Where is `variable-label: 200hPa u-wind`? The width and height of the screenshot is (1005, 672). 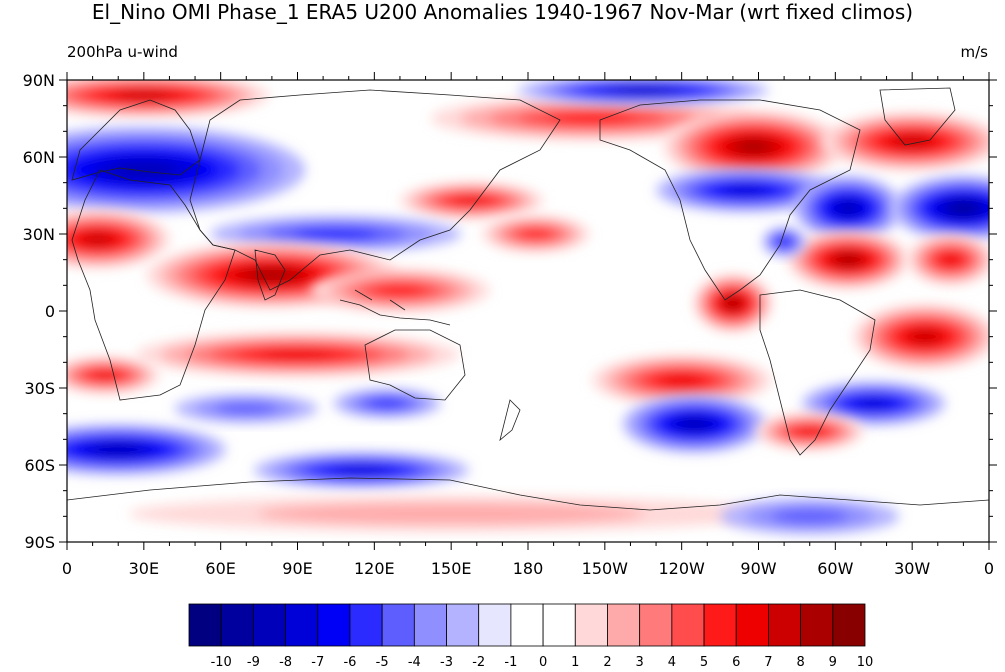 variable-label: 200hPa u-wind is located at coordinates (122, 52).